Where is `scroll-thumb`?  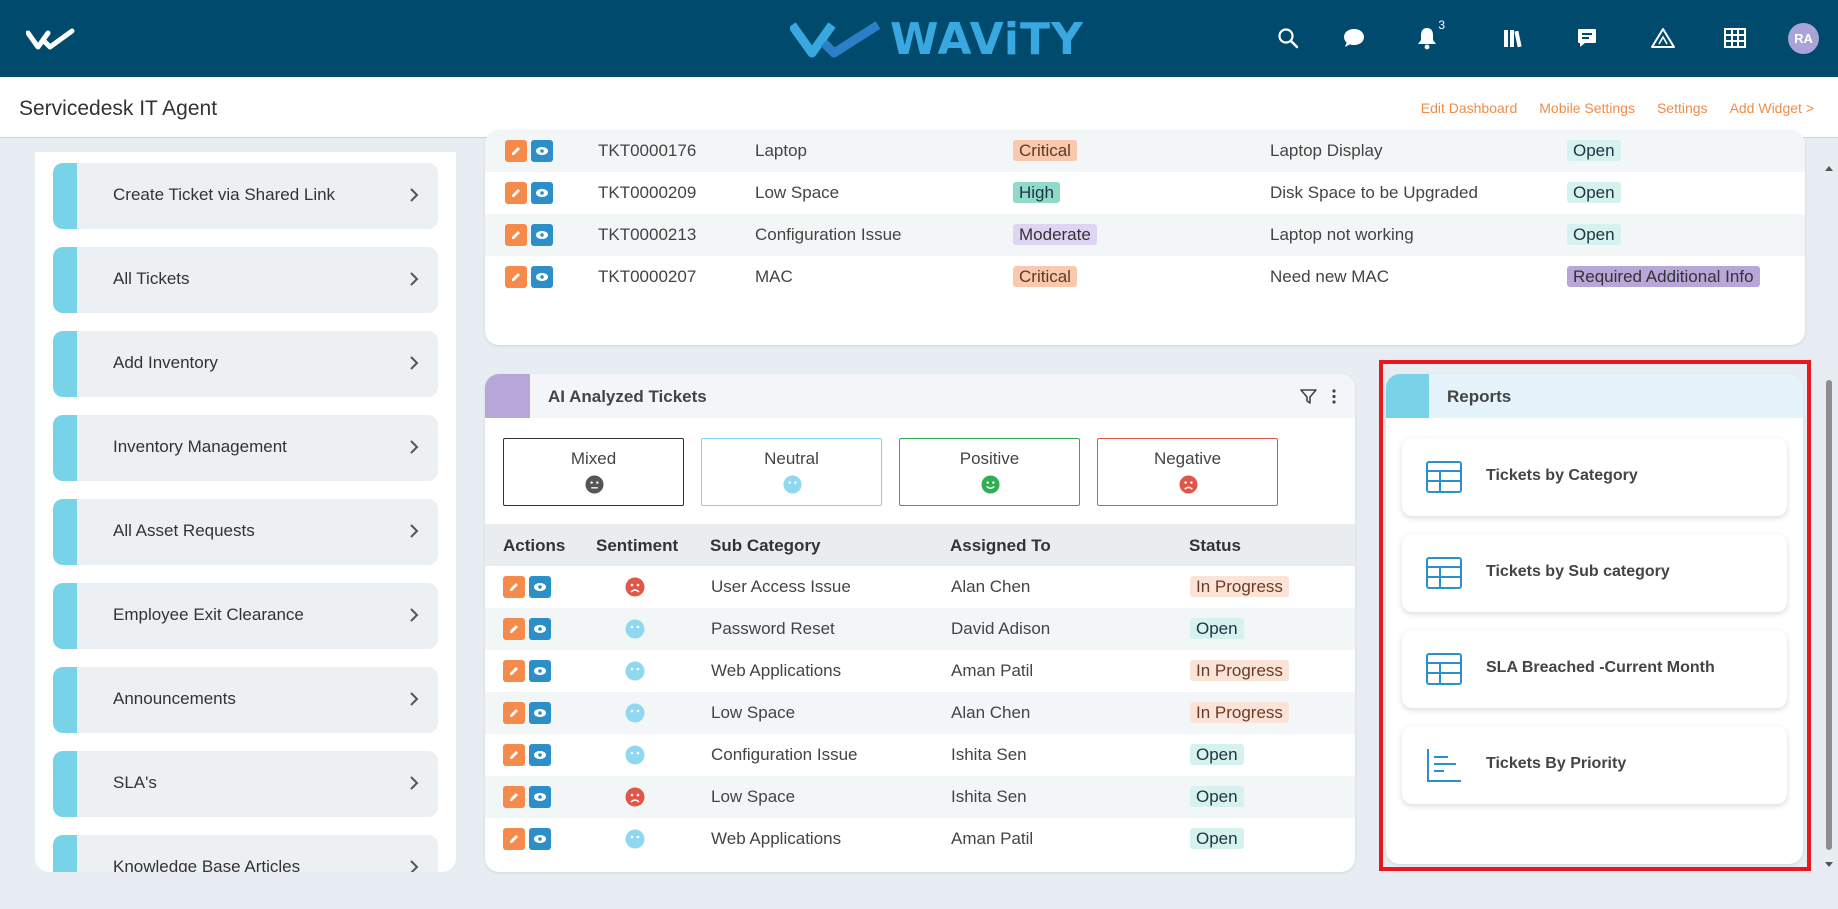 scroll-thumb is located at coordinates (1829, 615).